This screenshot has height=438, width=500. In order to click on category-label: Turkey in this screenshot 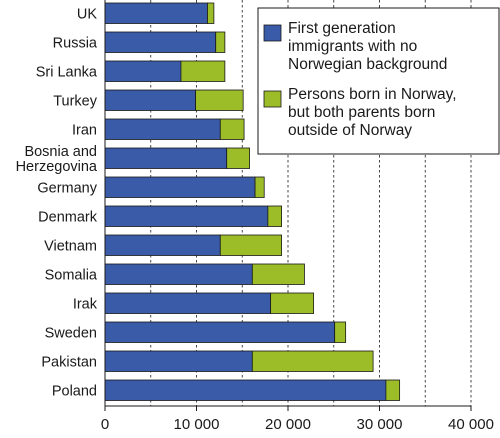, I will do `click(75, 101)`.